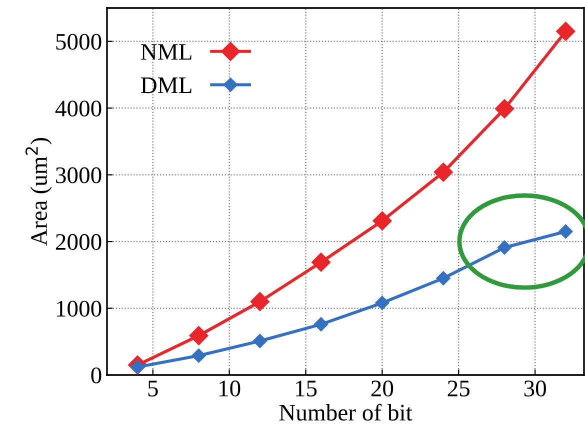  Describe the element at coordinates (38, 192) in the screenshot. I see `y-axis-title: Area (um$^{2}$)` at that location.